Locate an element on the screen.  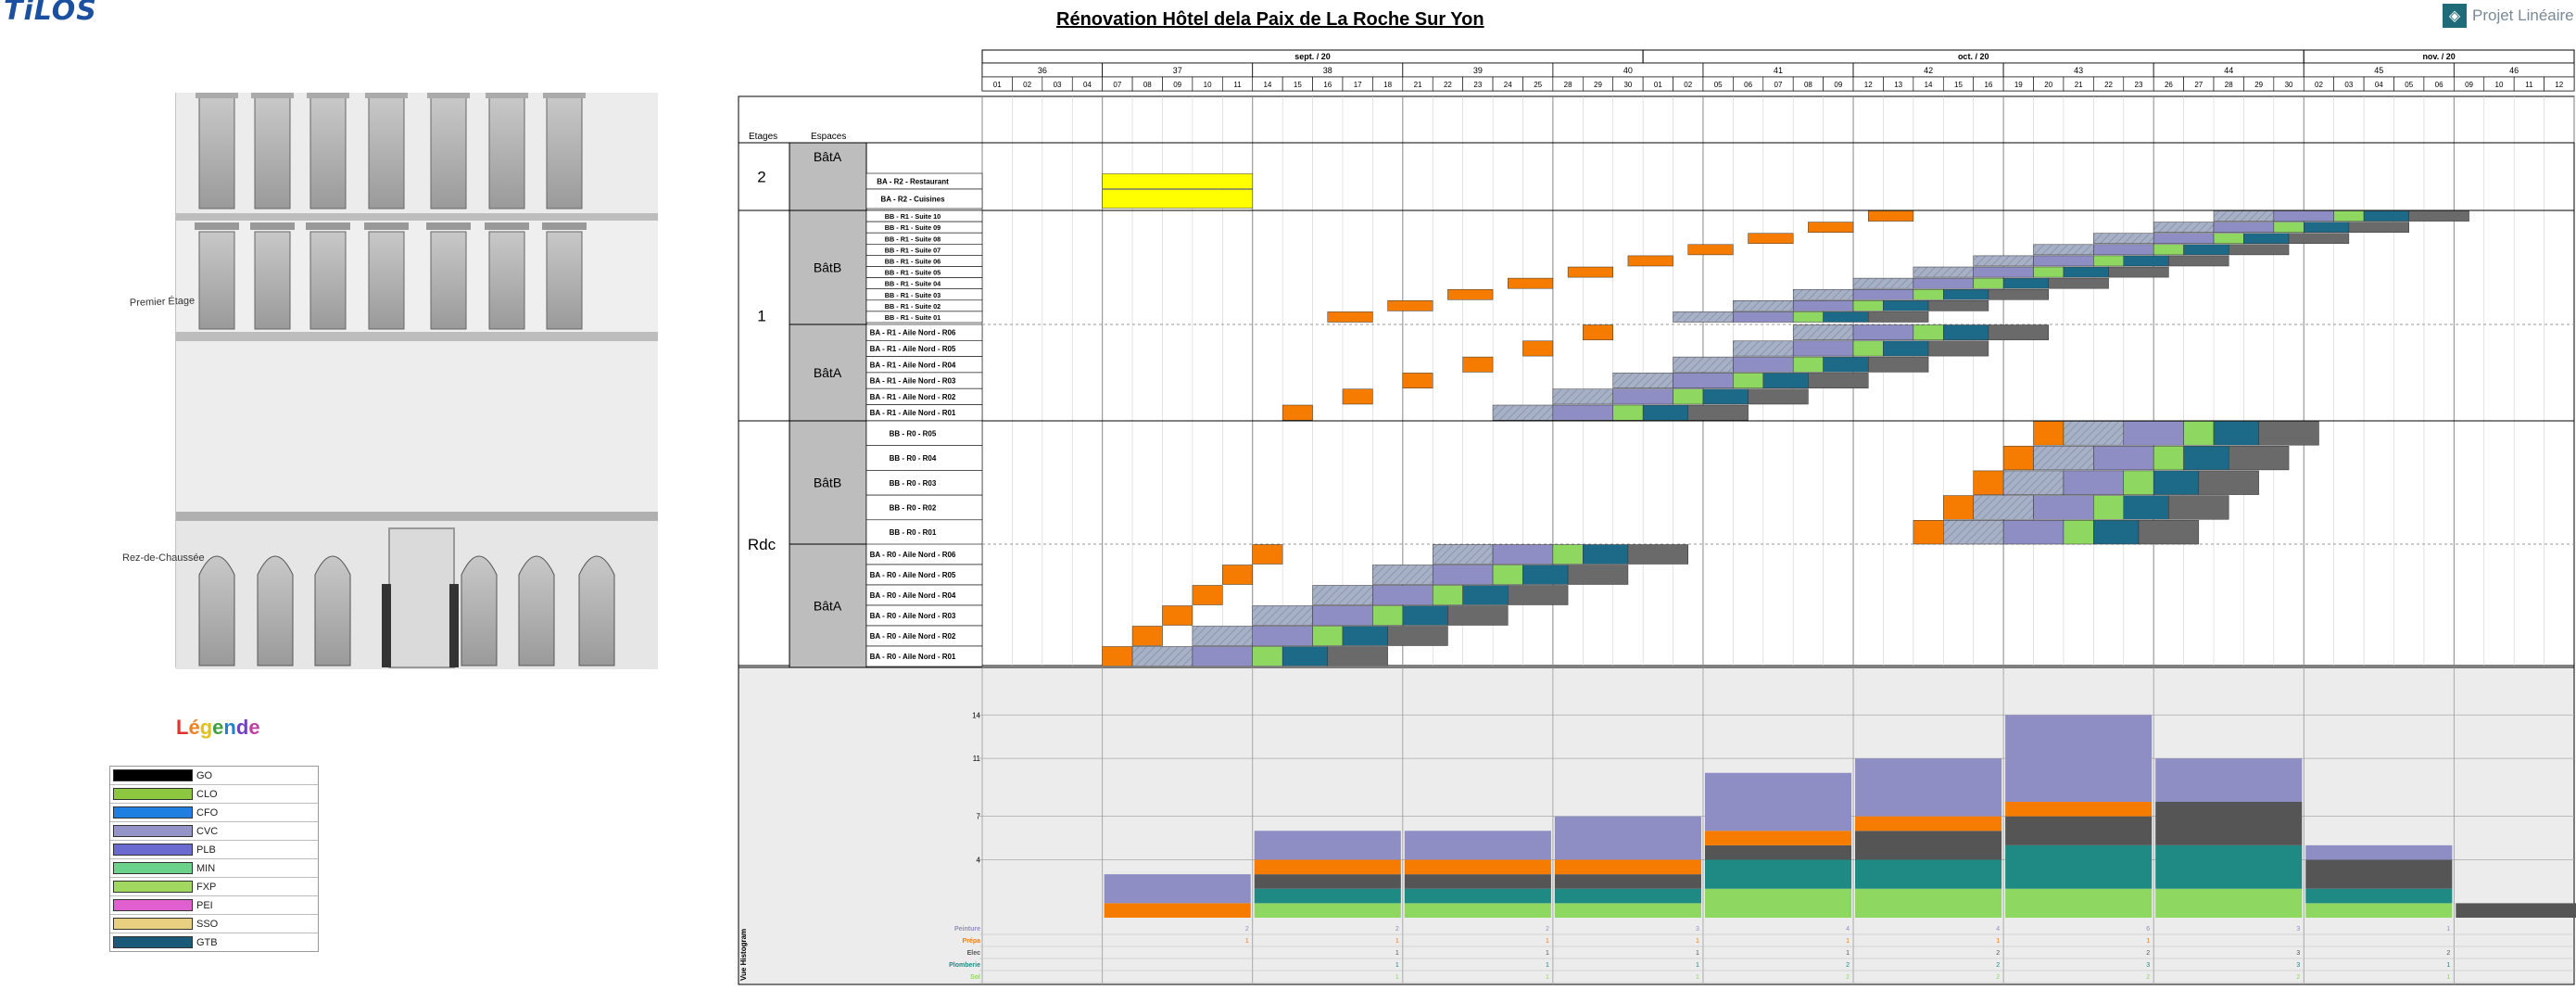
legend-label: FXP is located at coordinates (206, 887).